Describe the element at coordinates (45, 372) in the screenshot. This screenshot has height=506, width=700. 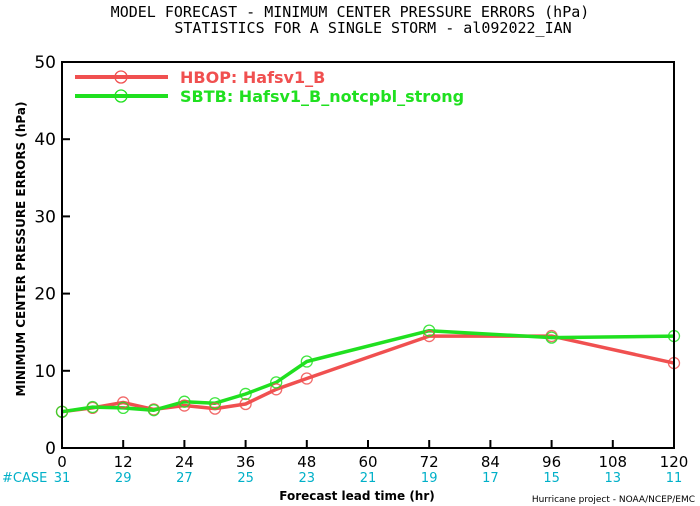
I see `y-tick-label: 10` at that location.